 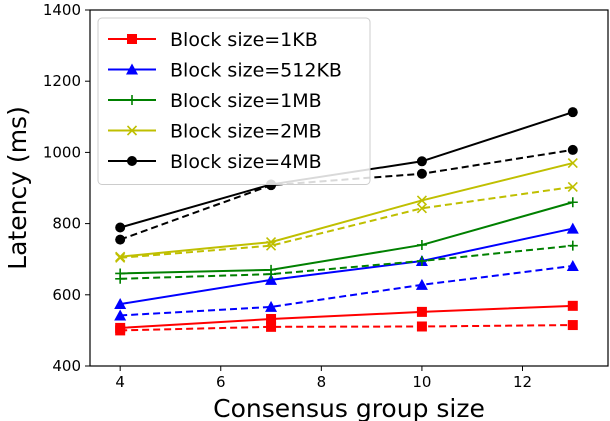 What do you see at coordinates (17, 188) in the screenshot?
I see `y-axis-label: Latency (ms)` at bounding box center [17, 188].